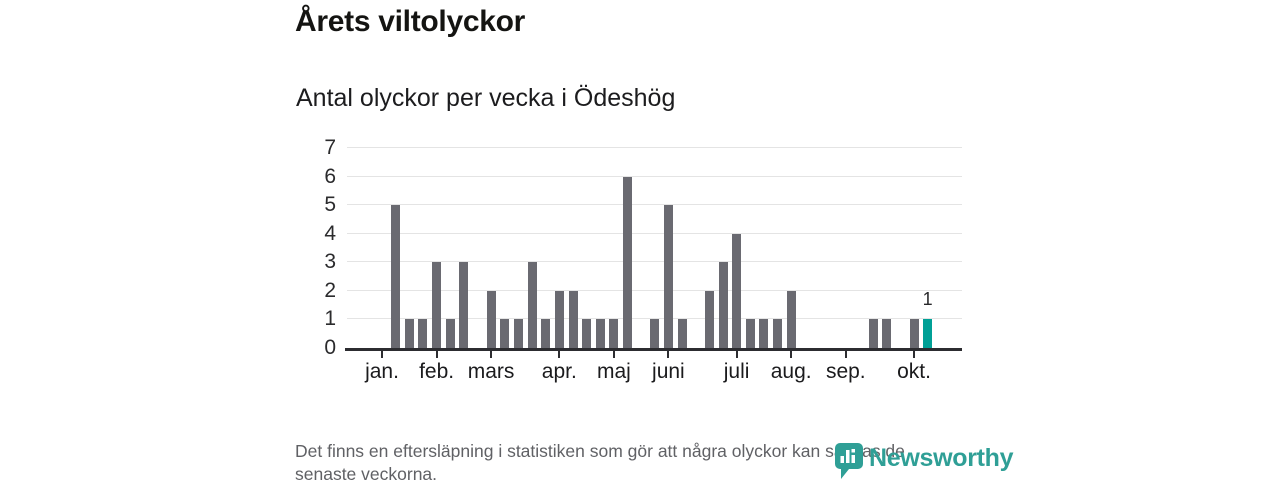  Describe the element at coordinates (845, 371) in the screenshot. I see `x-axis-month-label: sep.` at that location.